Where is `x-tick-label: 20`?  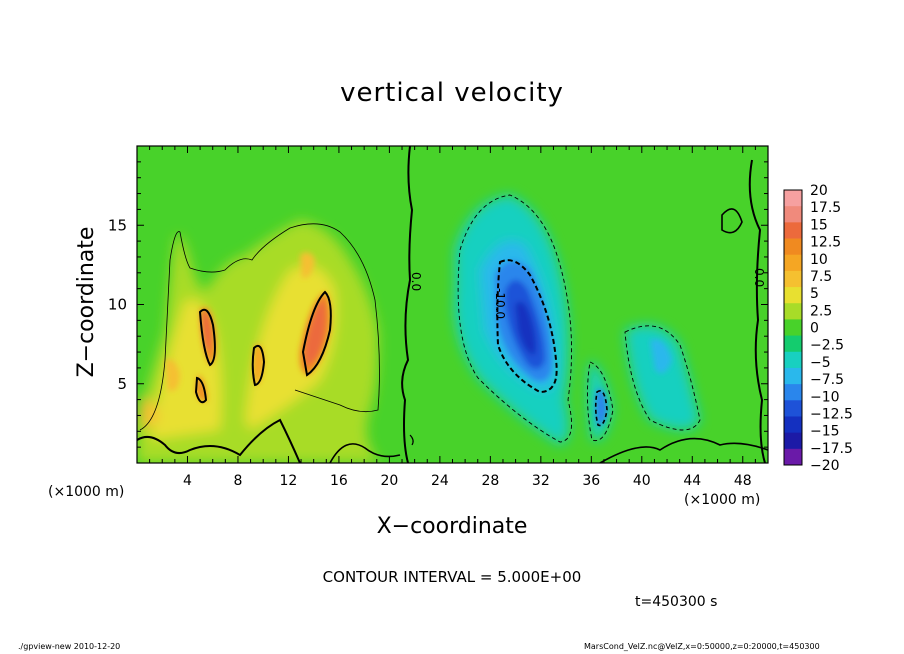
x-tick-label: 20 is located at coordinates (389, 481).